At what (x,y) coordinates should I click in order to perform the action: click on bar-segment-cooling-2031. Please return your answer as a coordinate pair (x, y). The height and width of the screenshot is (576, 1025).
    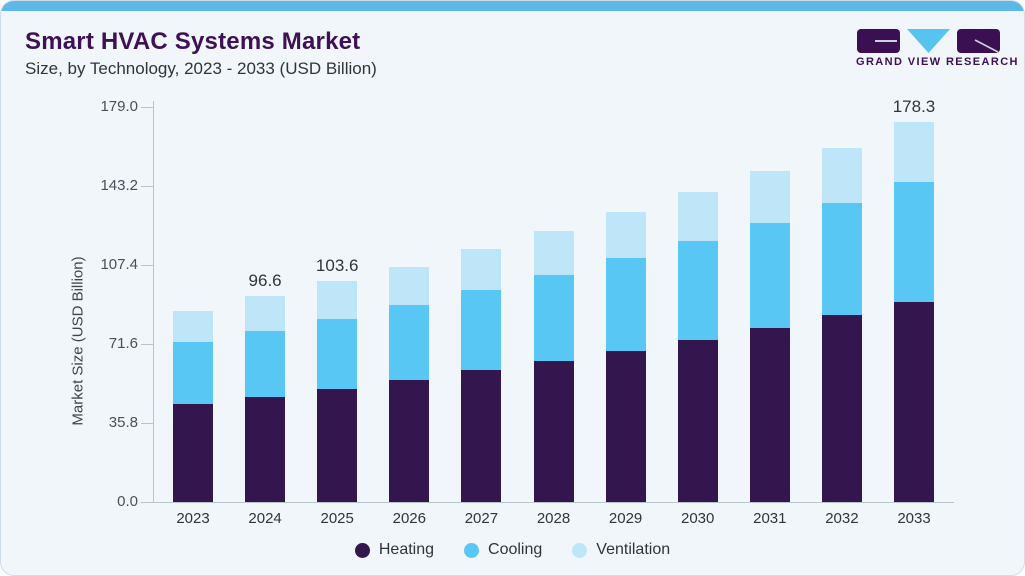
    Looking at the image, I should click on (769, 275).